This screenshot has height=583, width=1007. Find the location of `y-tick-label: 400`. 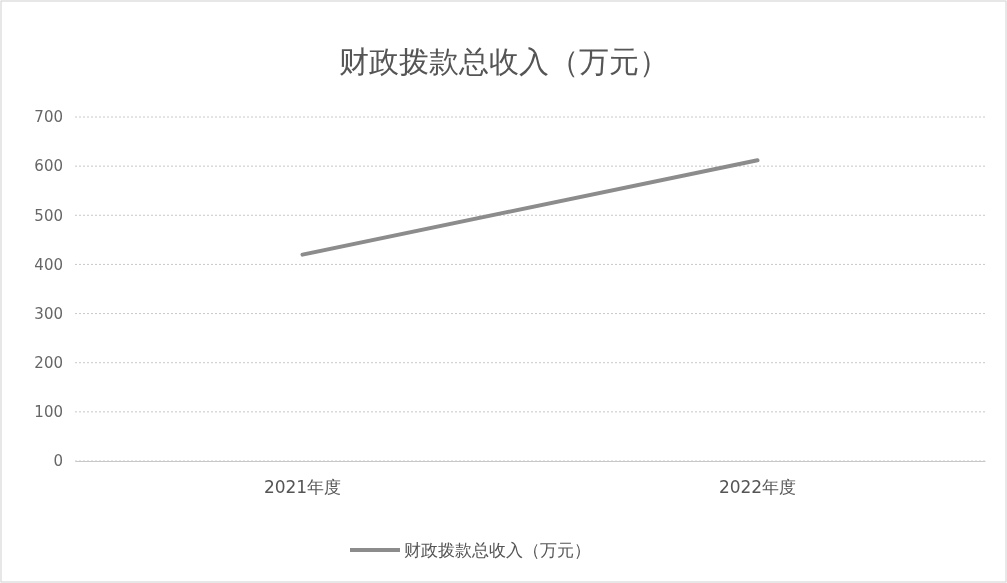

y-tick-label: 400 is located at coordinates (48, 264).